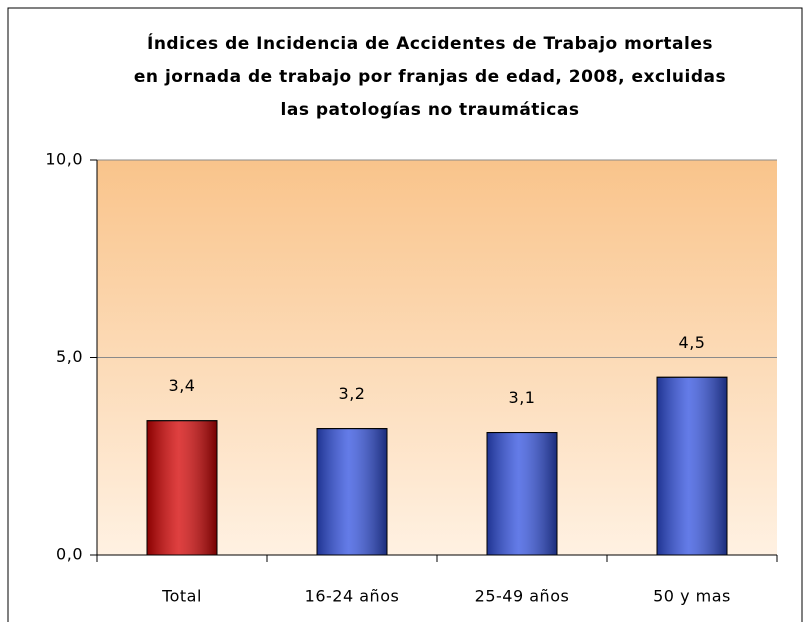 The height and width of the screenshot is (626, 810). Describe the element at coordinates (430, 110) in the screenshot. I see `chart-title: las patologías no traumáticas` at that location.